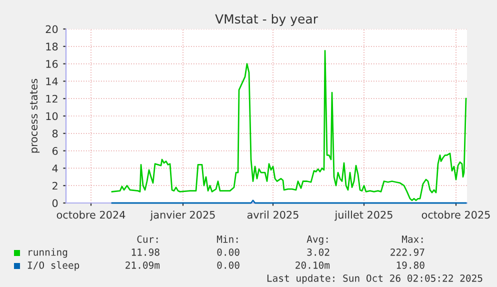 This screenshot has height=287, width=497. Describe the element at coordinates (54, 266) in the screenshot. I see `legend-label: I/O sleep` at that location.